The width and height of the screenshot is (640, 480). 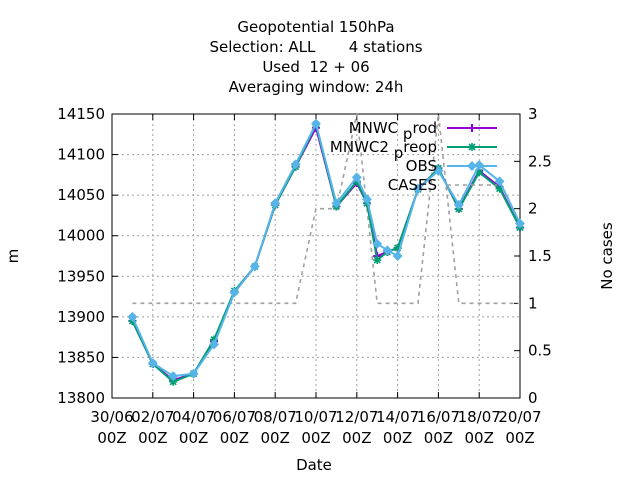 I want to click on title-line: Used 12 + 06, so click(x=315, y=67).